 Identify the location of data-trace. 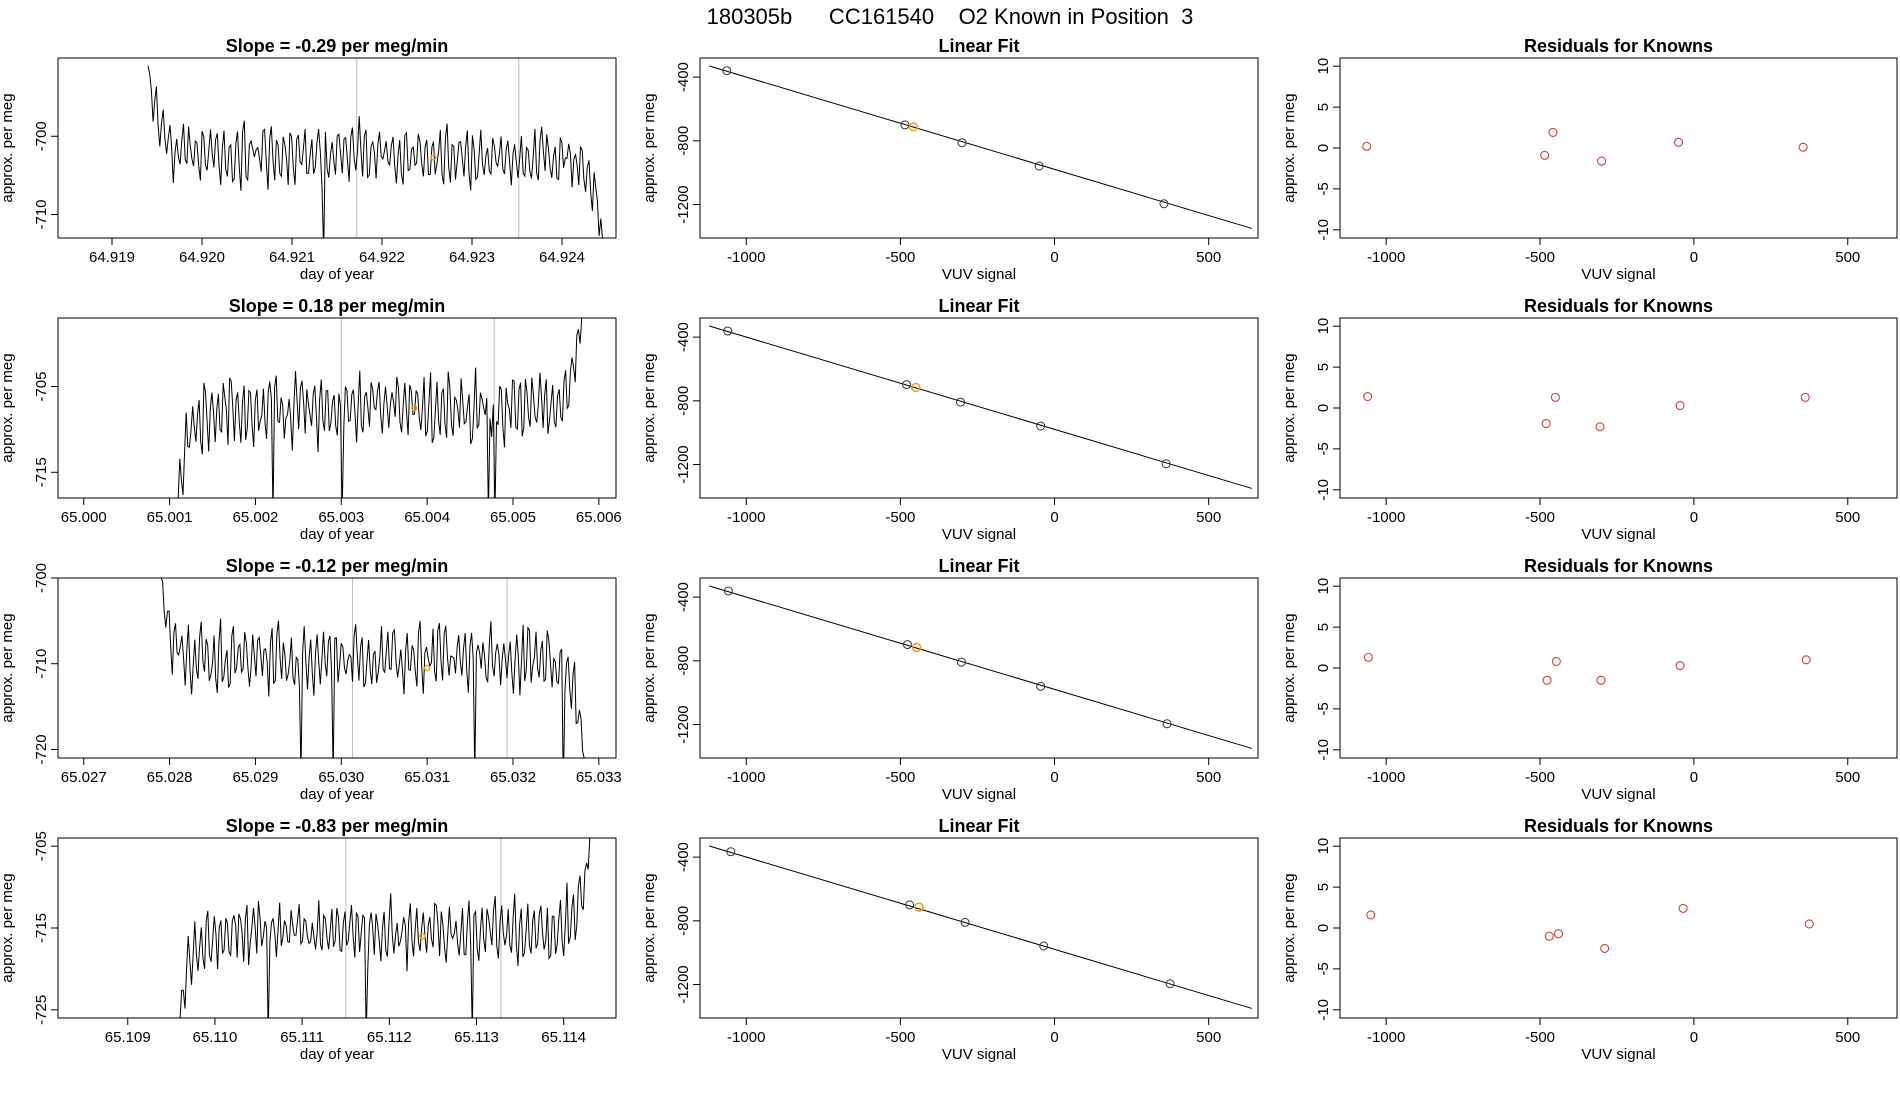
(375, 151).